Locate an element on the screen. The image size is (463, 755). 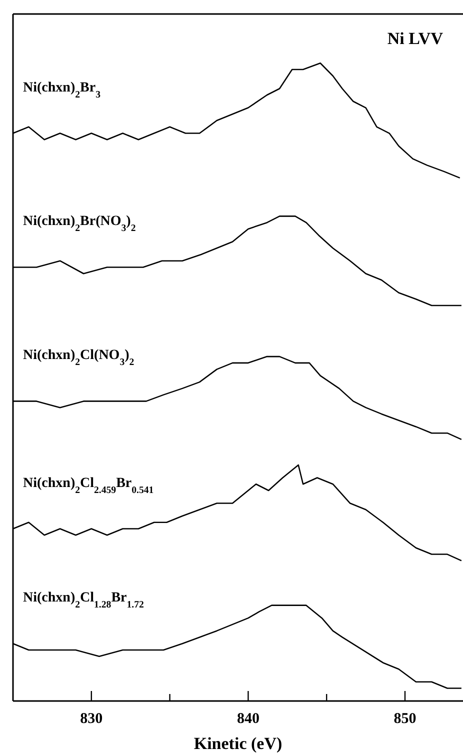
text: Ni(chxn)$_{2}$Br(NO$_{3}$)$_{2}$ is located at coordinates (79, 224).